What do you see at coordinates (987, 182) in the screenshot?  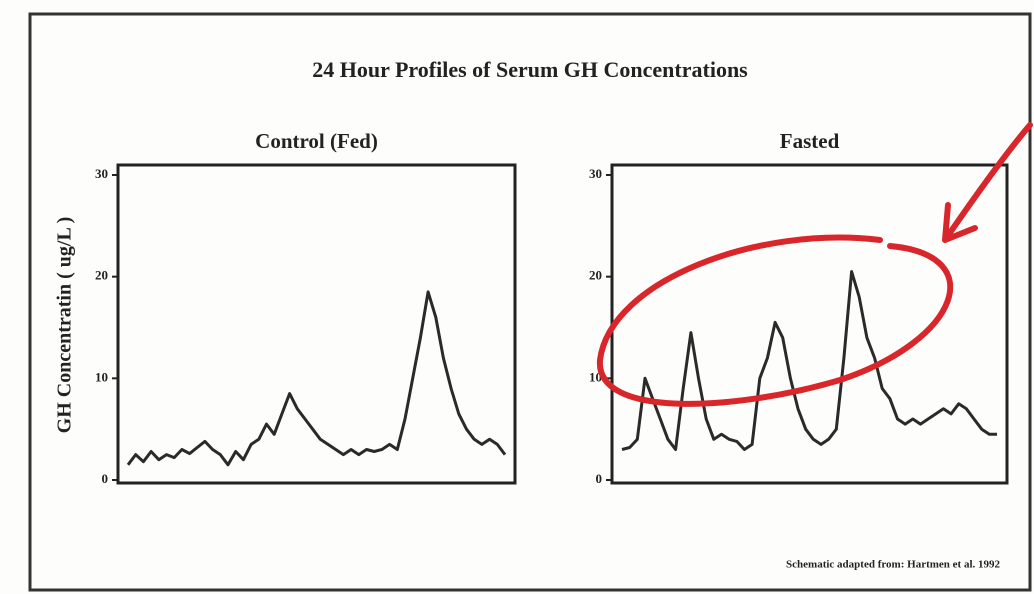 I see `annotation-arrow` at bounding box center [987, 182].